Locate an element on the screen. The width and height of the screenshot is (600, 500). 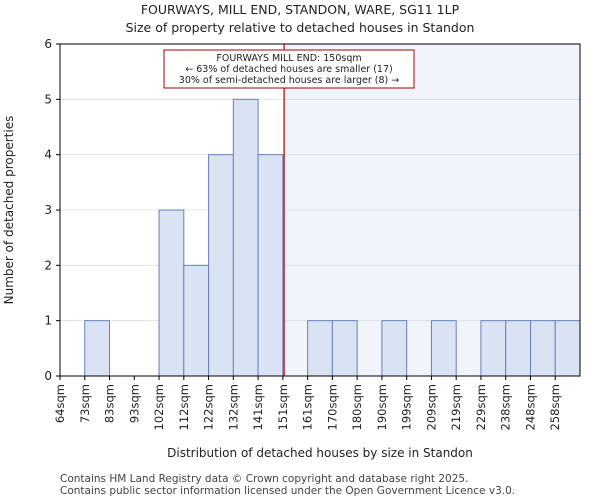
bar-229sqm is located at coordinates (493, 348).